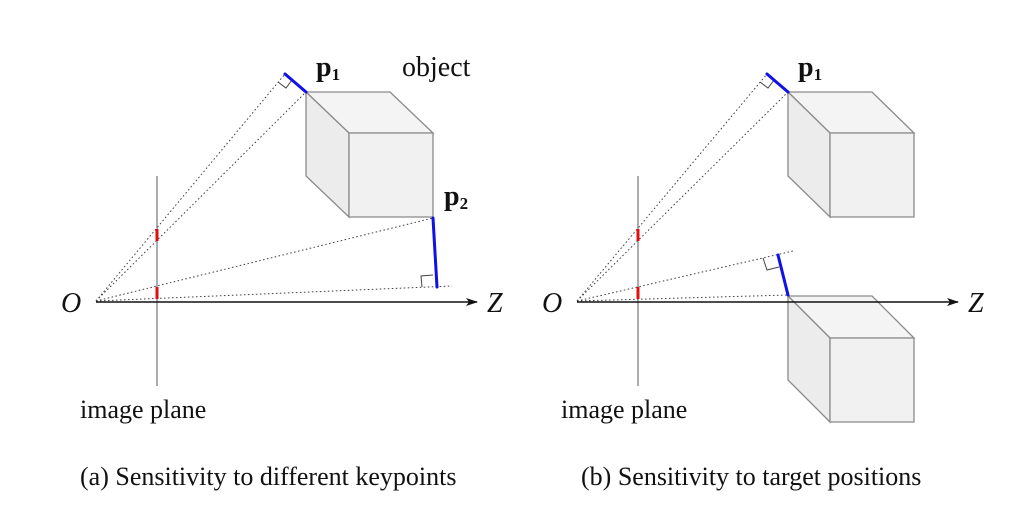  What do you see at coordinates (751, 476) in the screenshot?
I see `caption-b: (b) Sensitivity to target positions` at bounding box center [751, 476].